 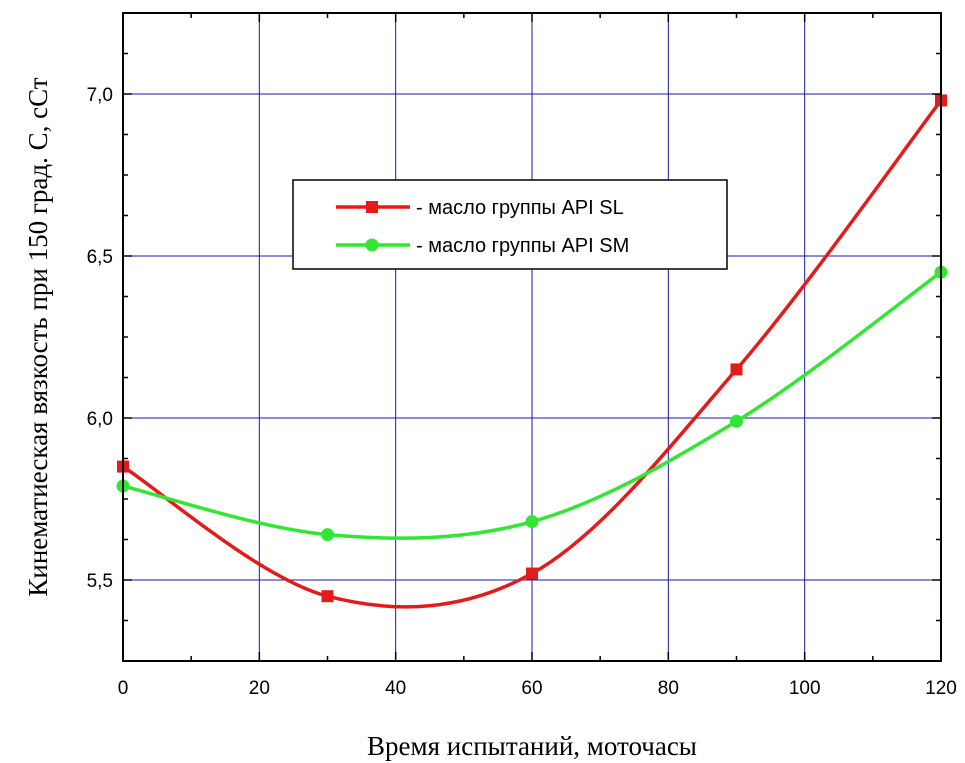 What do you see at coordinates (100, 581) in the screenshot?
I see `y-tick-label: 5,5` at bounding box center [100, 581].